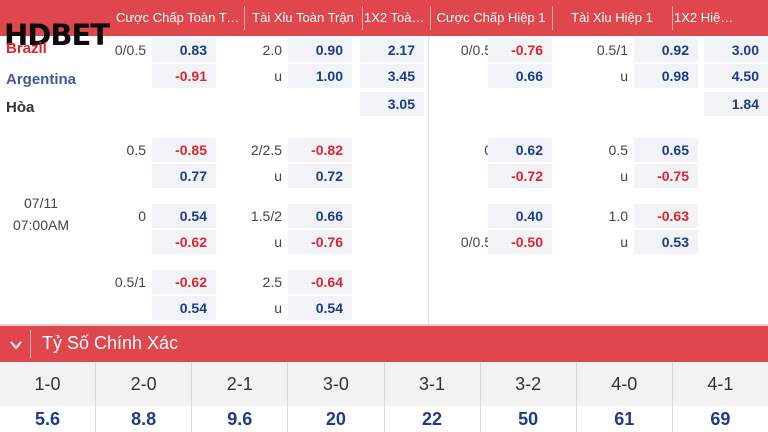  What do you see at coordinates (392, 104) in the screenshot?
I see `odds-1x2-draw: 3.05` at bounding box center [392, 104].